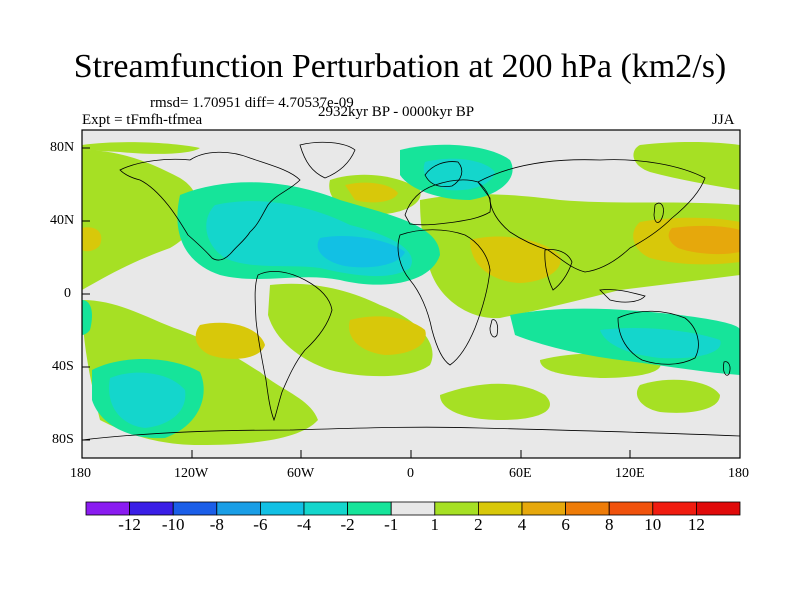  What do you see at coordinates (63, 439) in the screenshot?
I see `lat-label-80s: 80S` at bounding box center [63, 439].